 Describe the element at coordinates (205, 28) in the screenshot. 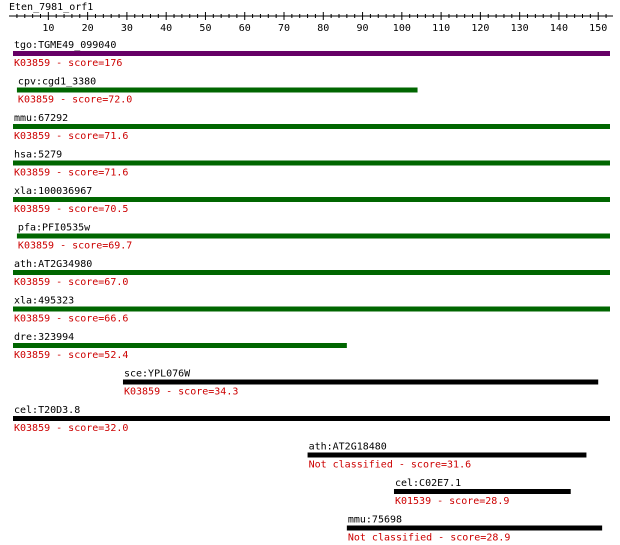

I see `ruler-tick-label: 50` at that location.